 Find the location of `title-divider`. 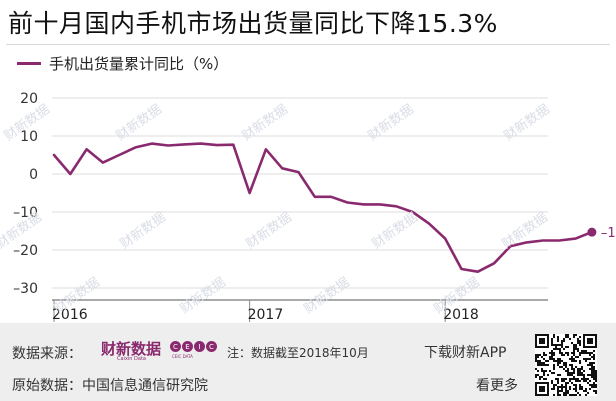

title-divider is located at coordinates (308, 44).